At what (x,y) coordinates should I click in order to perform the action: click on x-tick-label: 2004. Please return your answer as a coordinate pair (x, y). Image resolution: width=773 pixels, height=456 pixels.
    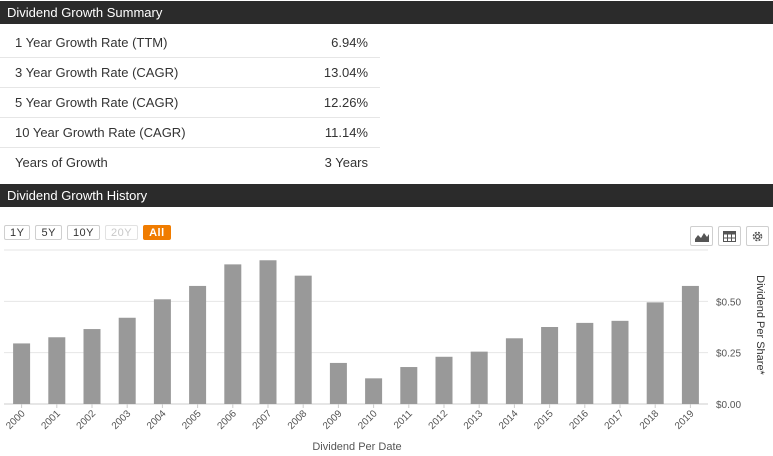
    Looking at the image, I should click on (157, 420).